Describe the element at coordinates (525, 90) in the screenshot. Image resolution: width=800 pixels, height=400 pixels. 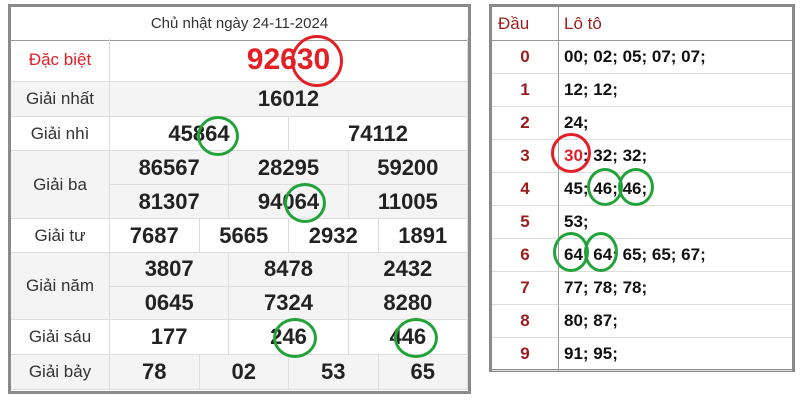
I see `dau-cell: 1` at that location.